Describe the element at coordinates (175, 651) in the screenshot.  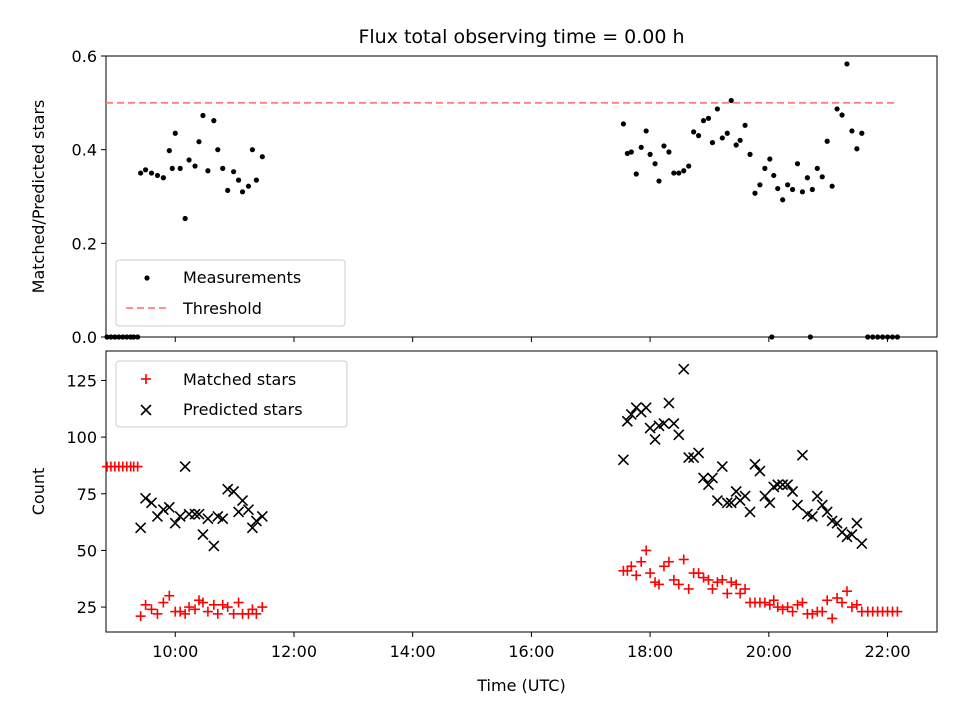
I see `x-tick-label: 10:00` at that location.